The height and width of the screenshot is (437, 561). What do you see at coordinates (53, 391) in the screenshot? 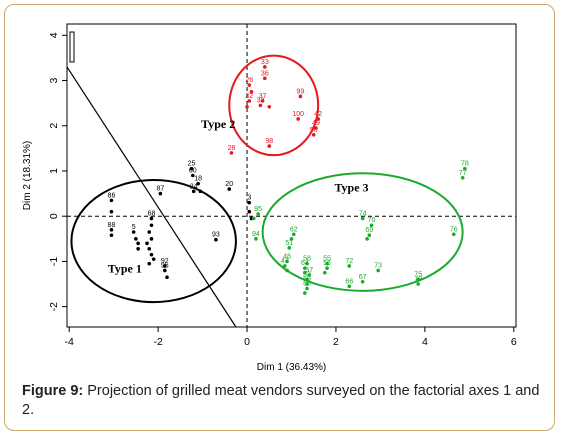
I see `figure-label: Figure 9:` at bounding box center [53, 391].